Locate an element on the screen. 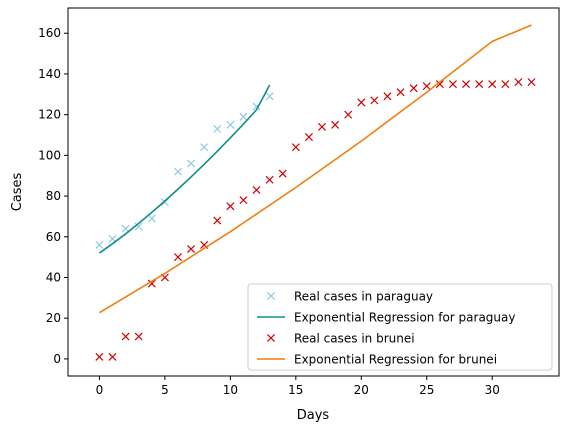  y-tick-label: 100 is located at coordinates (49, 155).